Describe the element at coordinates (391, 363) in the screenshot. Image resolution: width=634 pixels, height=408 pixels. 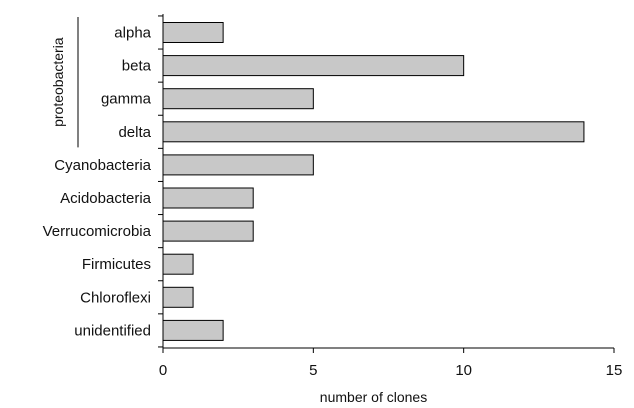
I see `x-axis: 0 5 10 15` at that location.